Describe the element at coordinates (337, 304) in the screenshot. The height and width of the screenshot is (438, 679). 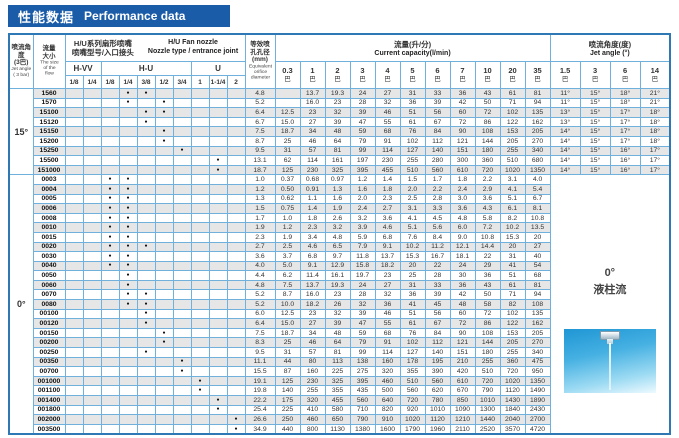
I see `flow-cell: 26` at that location.